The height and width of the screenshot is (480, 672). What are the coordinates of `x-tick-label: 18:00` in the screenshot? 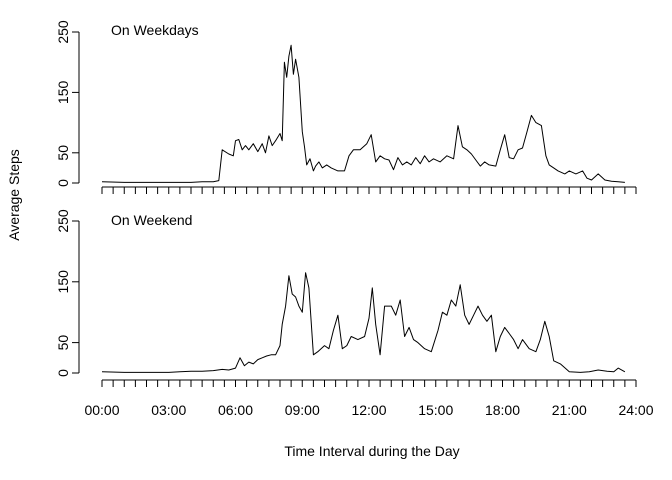 It's located at (502, 410).